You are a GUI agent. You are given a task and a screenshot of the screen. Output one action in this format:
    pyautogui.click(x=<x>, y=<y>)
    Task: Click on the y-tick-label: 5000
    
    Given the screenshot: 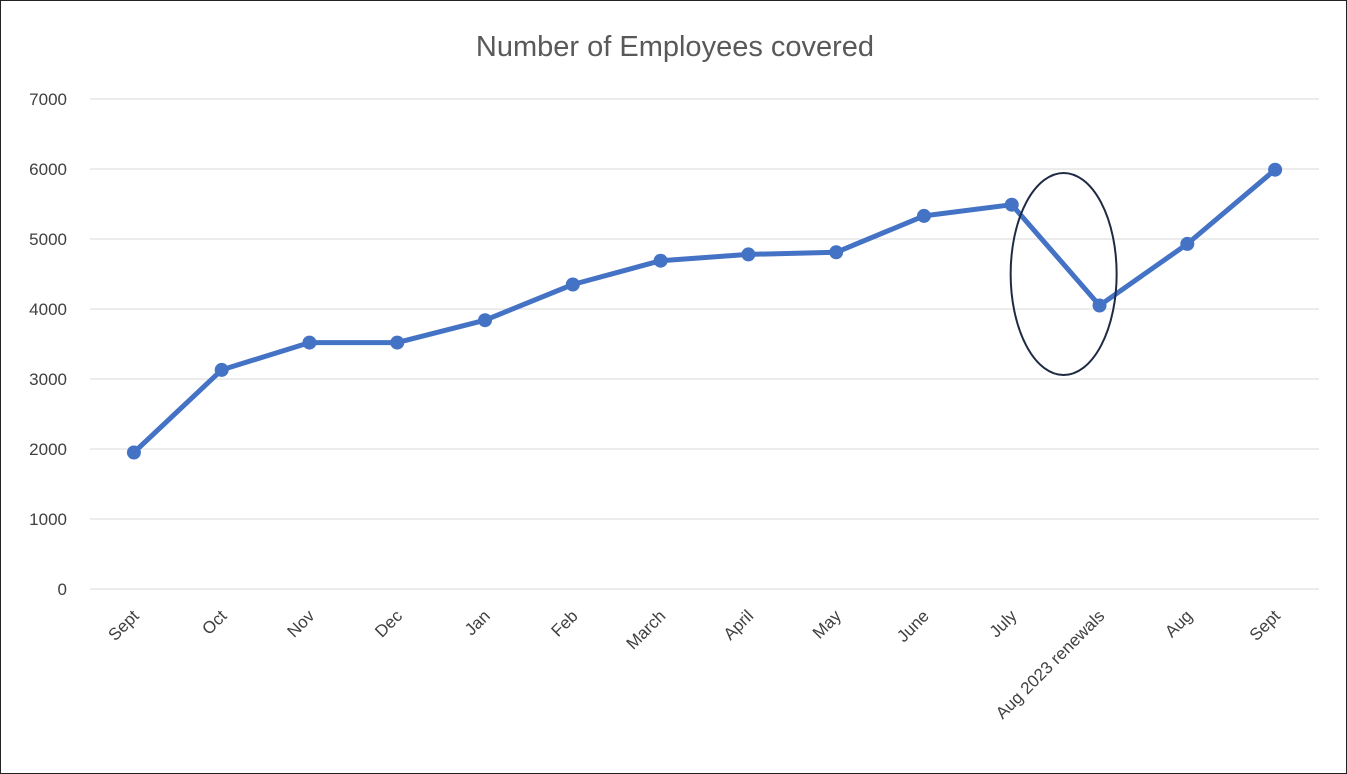 What is the action you would take?
    pyautogui.click(x=48, y=239)
    